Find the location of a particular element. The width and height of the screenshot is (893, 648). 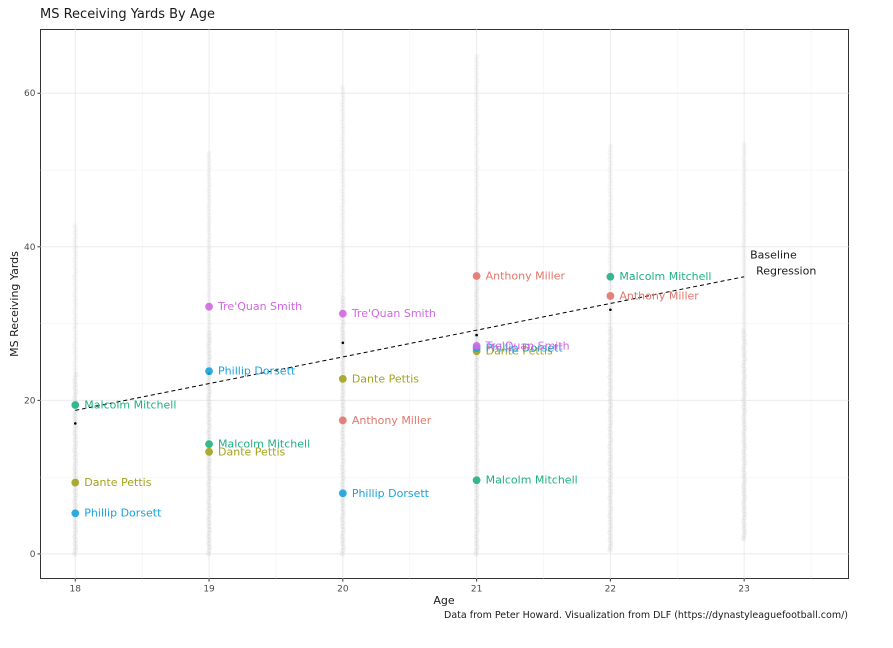

player-label: Tre'Quan Smith is located at coordinates (259, 306).